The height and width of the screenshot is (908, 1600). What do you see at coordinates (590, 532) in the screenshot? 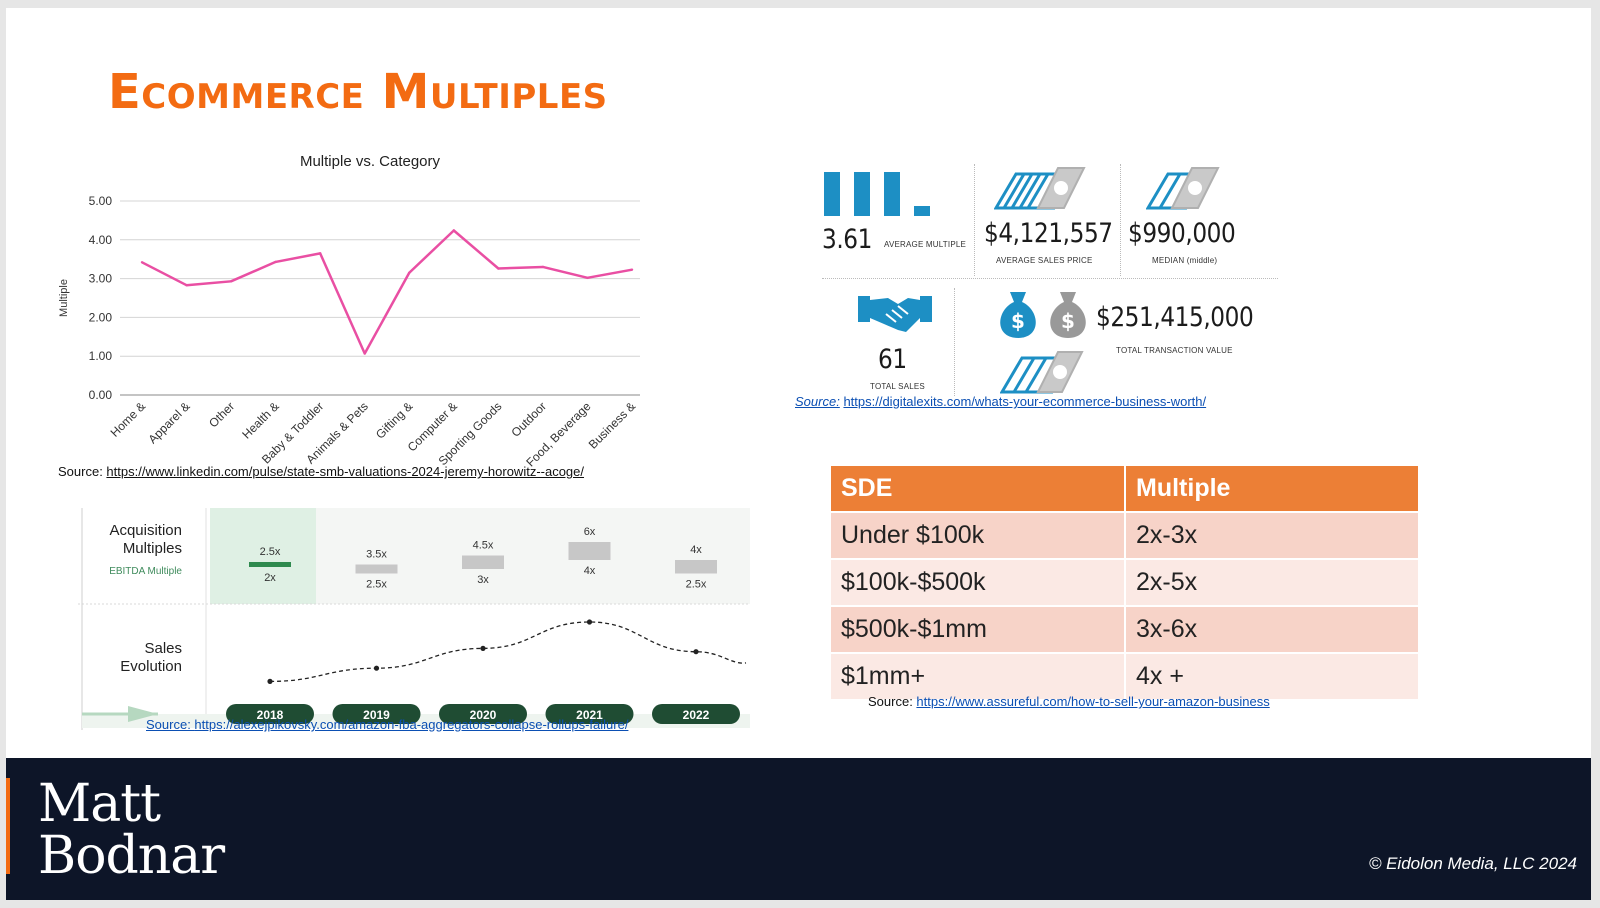
I see `high-label: 6x` at bounding box center [590, 532].